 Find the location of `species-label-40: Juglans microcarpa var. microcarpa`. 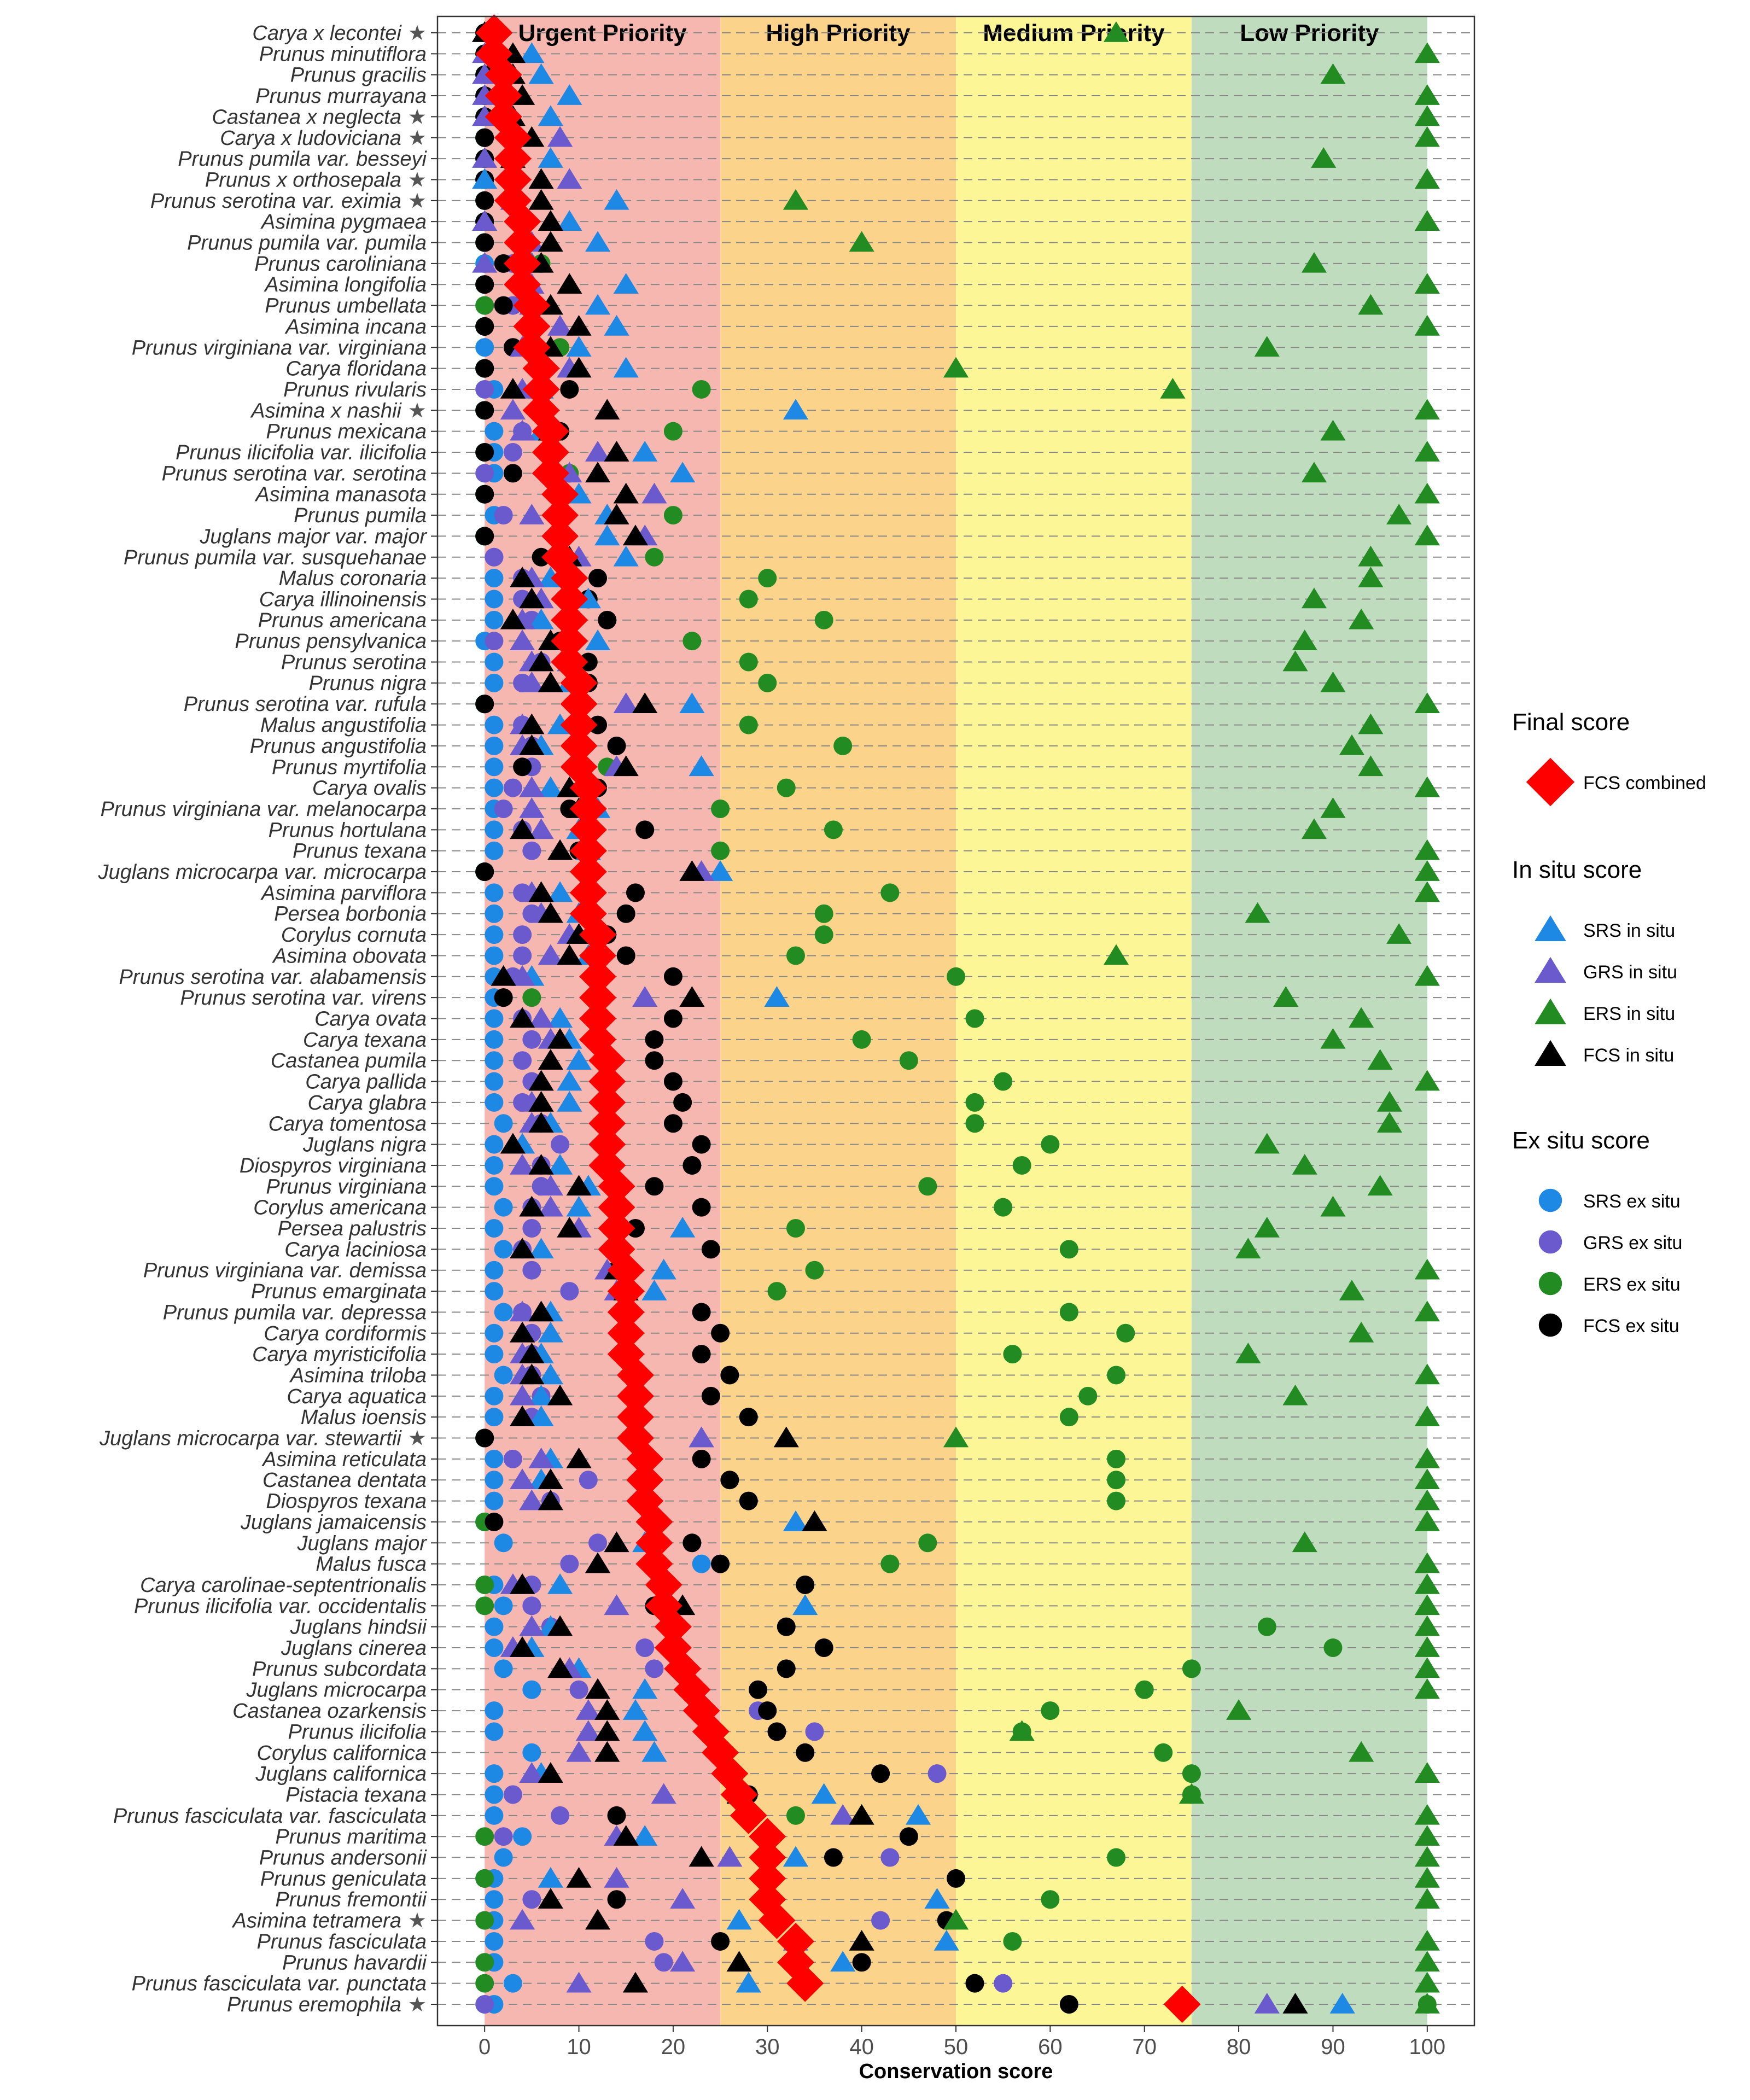

species-label-40: Juglans microcarpa var. microcarpa is located at coordinates (262, 872).